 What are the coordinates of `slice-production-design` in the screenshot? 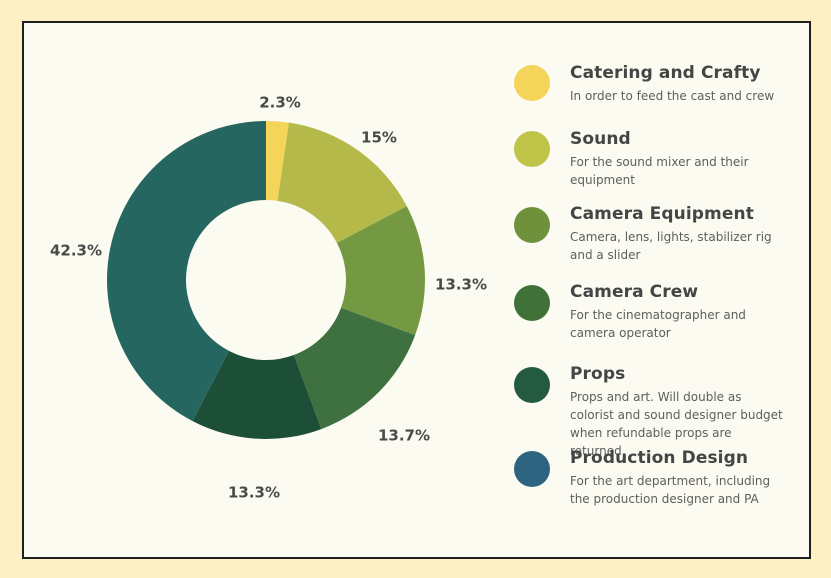 It's located at (186, 271).